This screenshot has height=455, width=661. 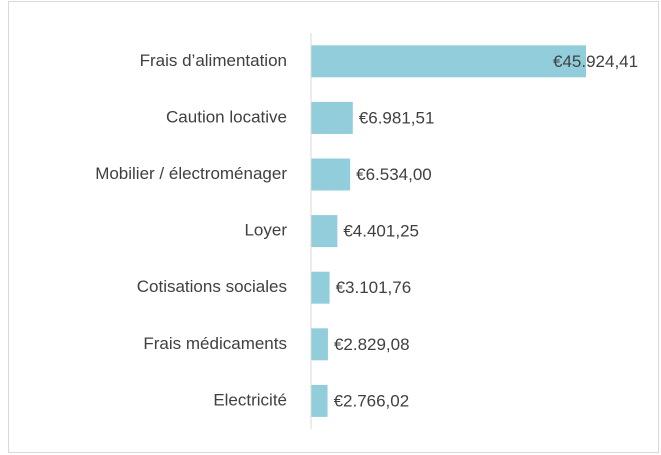 What do you see at coordinates (191, 173) in the screenshot?
I see `category-label: Mobilier / électroménager` at bounding box center [191, 173].